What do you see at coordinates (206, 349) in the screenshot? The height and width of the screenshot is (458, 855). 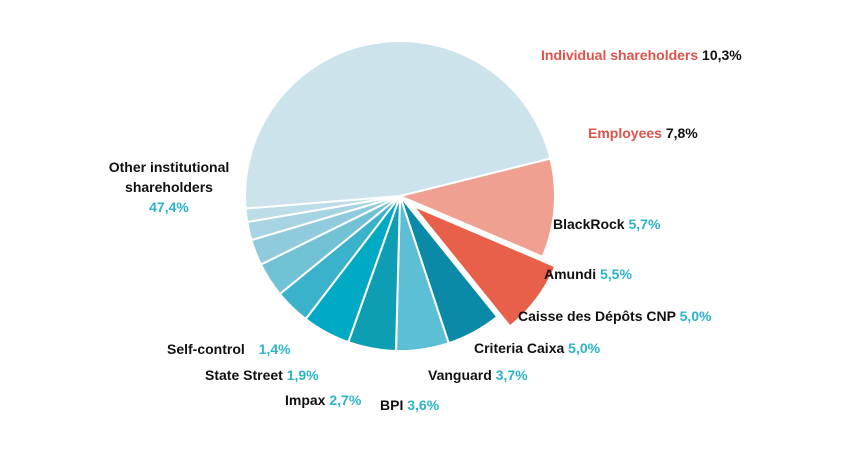 I see `label-name: Self-control` at bounding box center [206, 349].